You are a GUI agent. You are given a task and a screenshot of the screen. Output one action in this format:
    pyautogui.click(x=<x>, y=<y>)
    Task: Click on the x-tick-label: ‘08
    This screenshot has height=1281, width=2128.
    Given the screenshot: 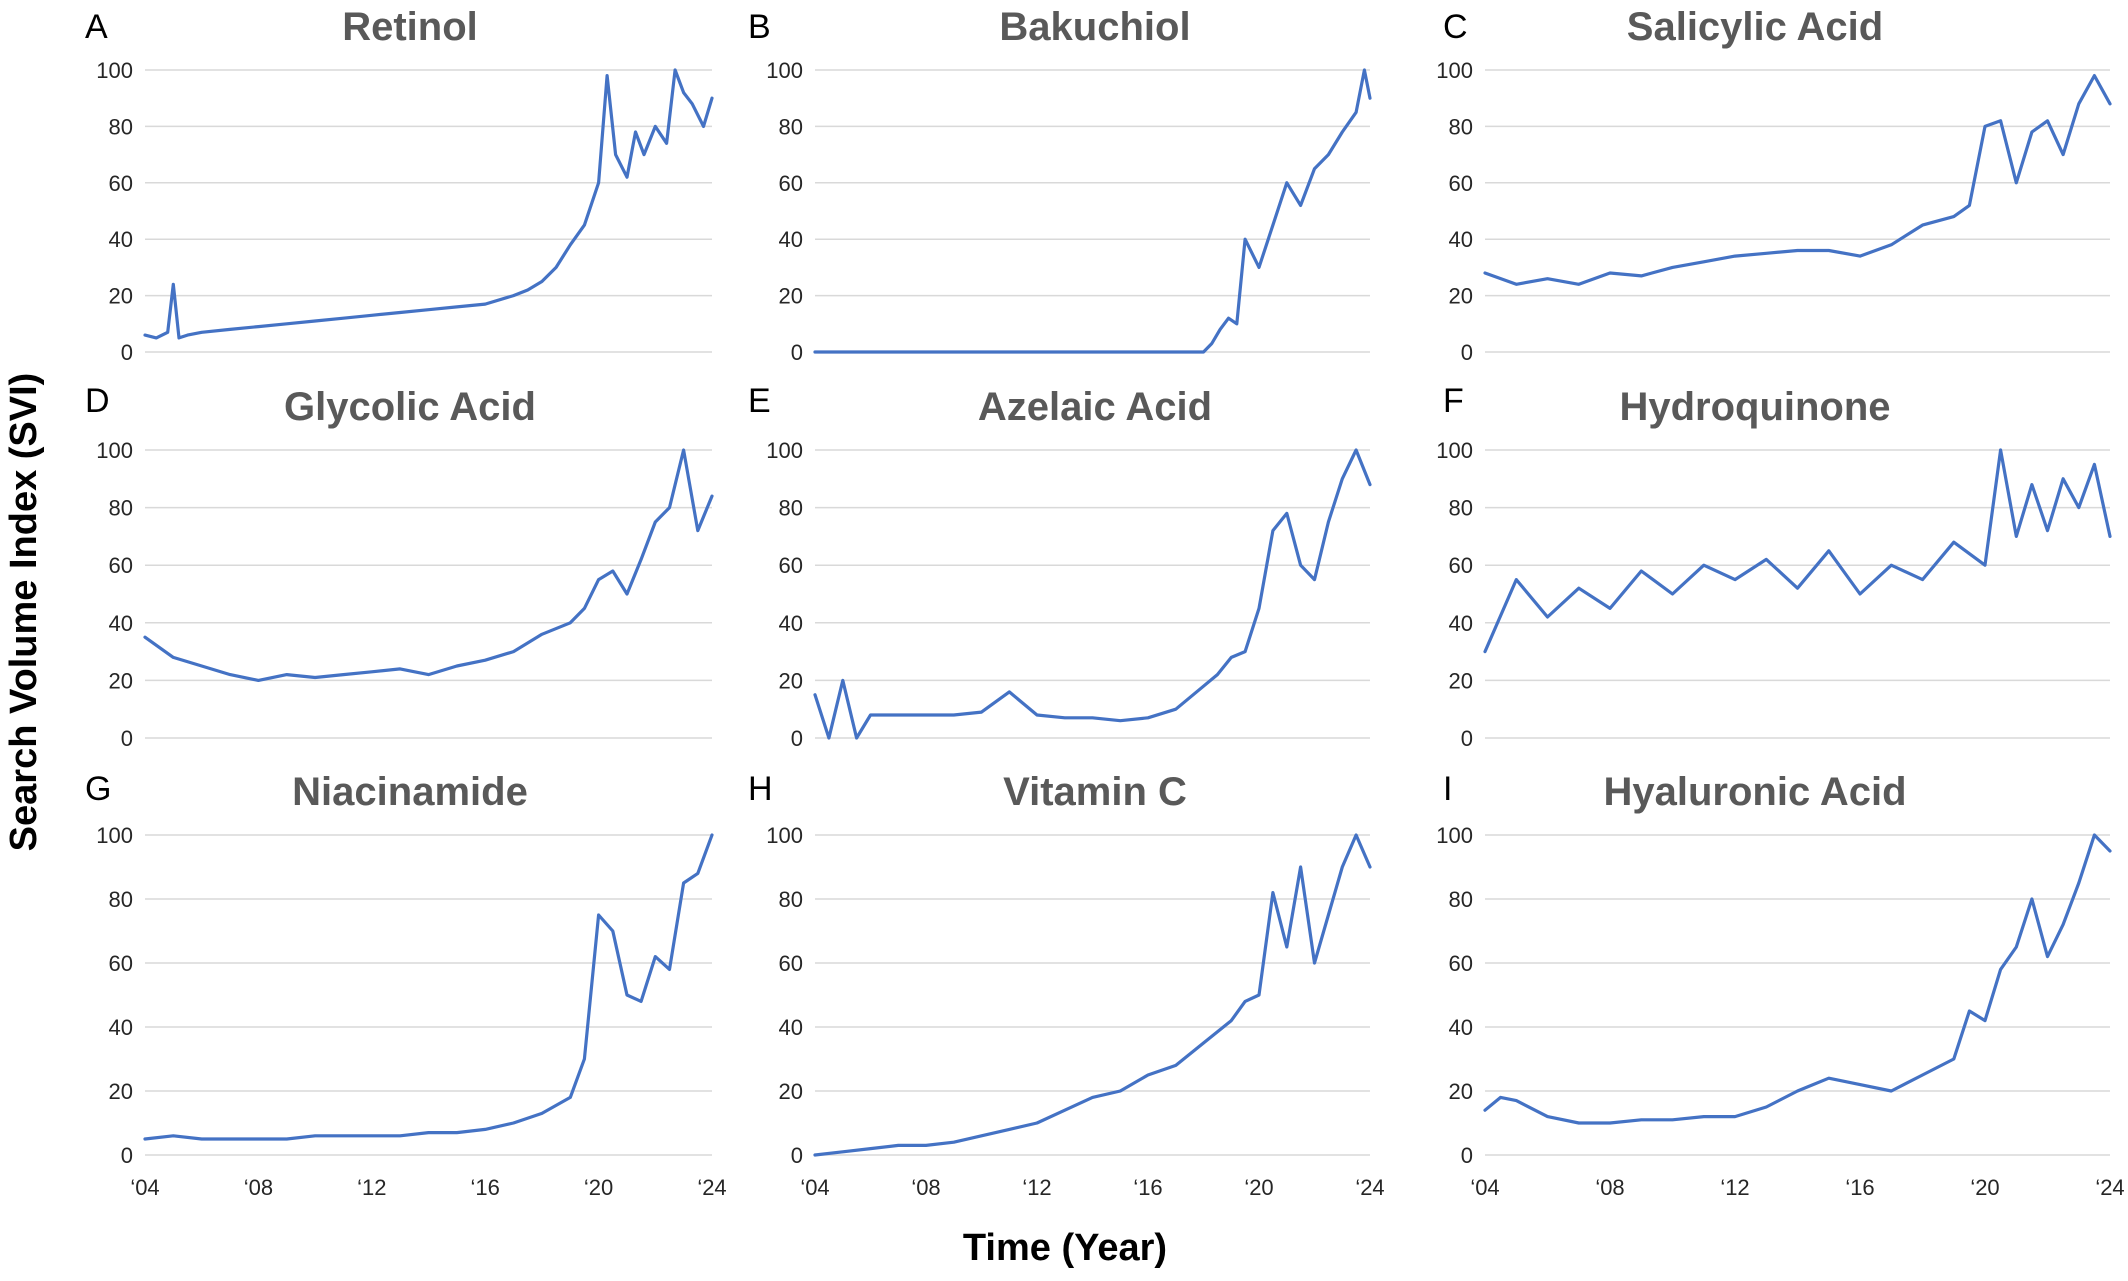 What is the action you would take?
    pyautogui.click(x=925, y=1187)
    